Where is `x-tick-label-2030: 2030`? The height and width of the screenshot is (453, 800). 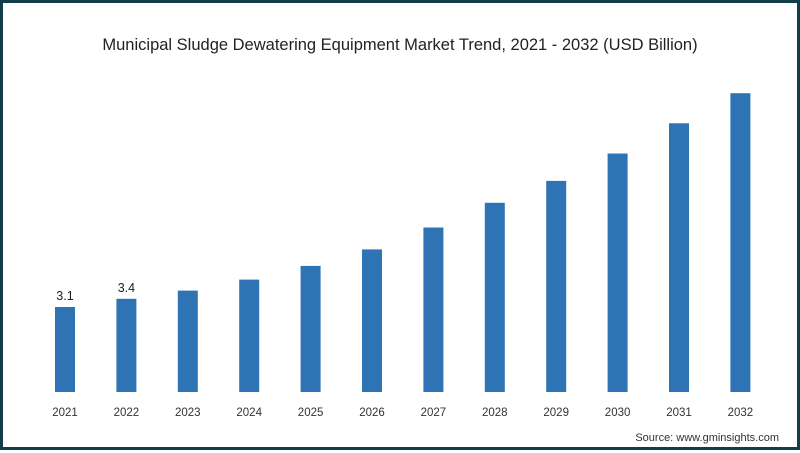
x-tick-label-2030: 2030 is located at coordinates (618, 413).